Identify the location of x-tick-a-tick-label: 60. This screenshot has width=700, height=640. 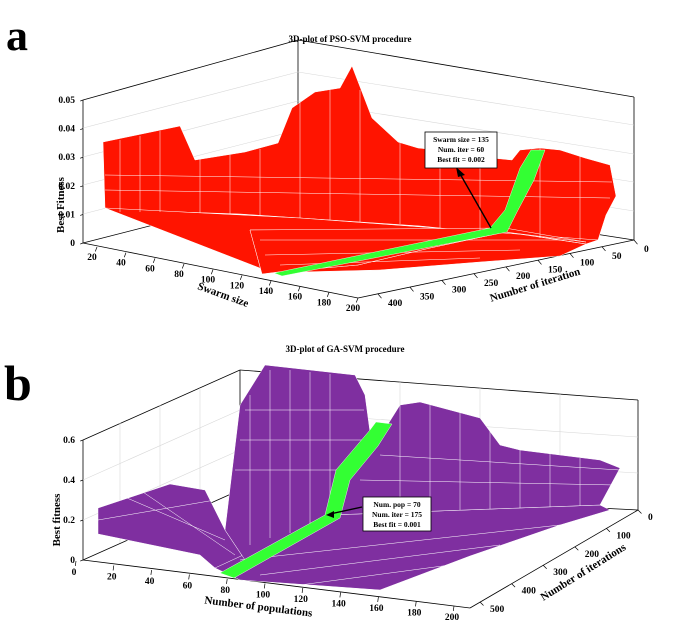
(150, 269).